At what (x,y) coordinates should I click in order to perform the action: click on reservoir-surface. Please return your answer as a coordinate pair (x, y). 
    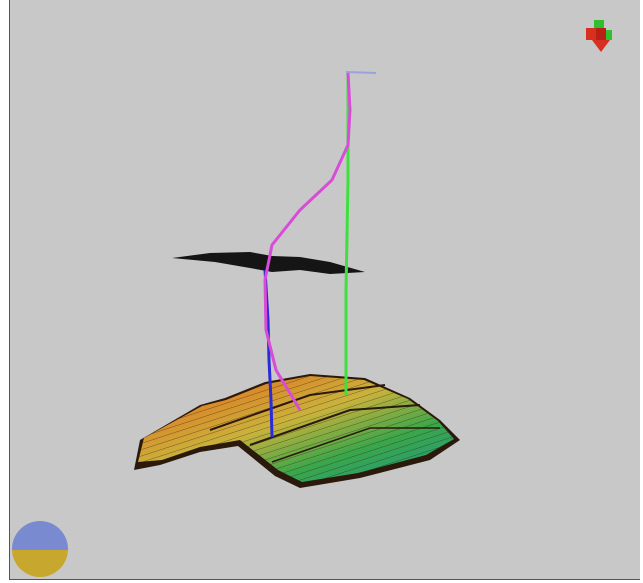
    Looking at the image, I should click on (297, 431).